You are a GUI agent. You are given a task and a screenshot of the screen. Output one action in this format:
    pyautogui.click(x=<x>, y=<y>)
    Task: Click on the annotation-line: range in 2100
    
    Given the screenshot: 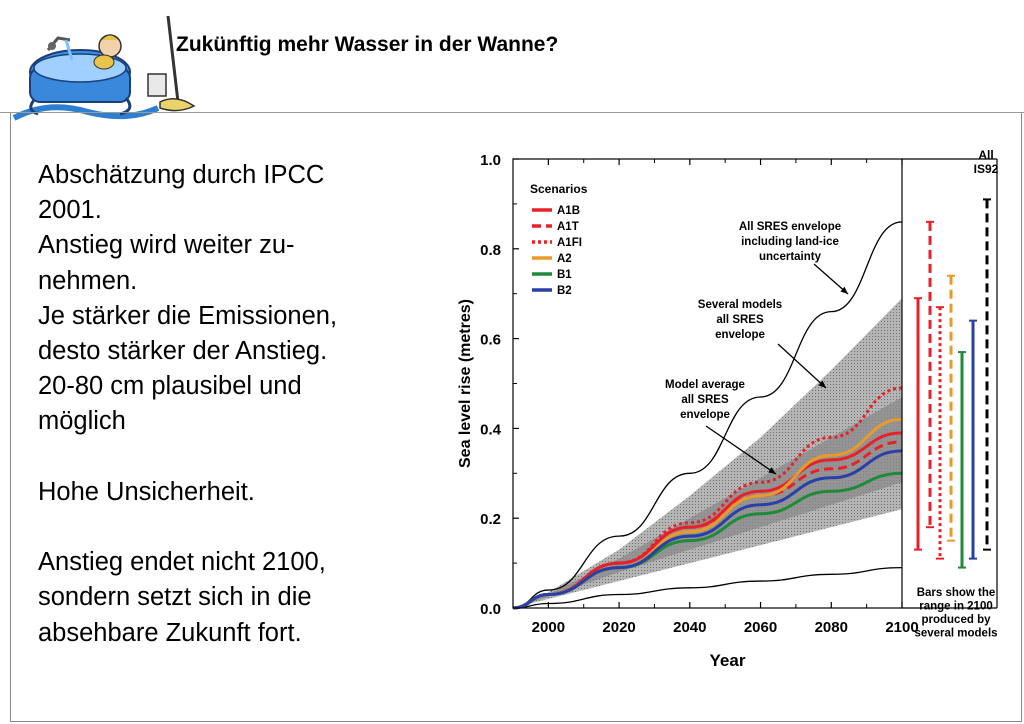 What is the action you would take?
    pyautogui.click(x=956, y=607)
    